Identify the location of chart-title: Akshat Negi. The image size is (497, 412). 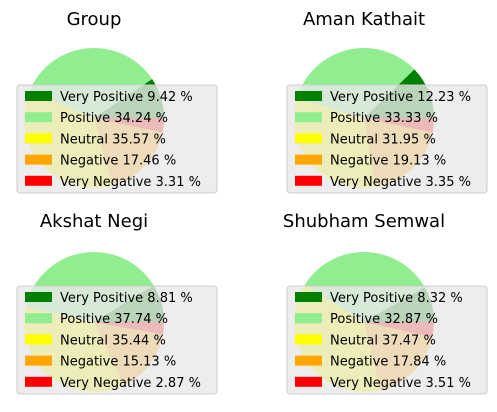
(94, 221).